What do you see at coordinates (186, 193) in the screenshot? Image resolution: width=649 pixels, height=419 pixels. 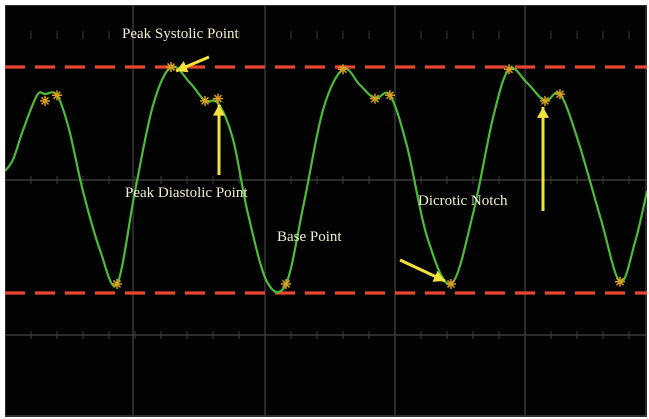 I see `label-peak-diastolic-point: Peak Diastolic Point` at bounding box center [186, 193].